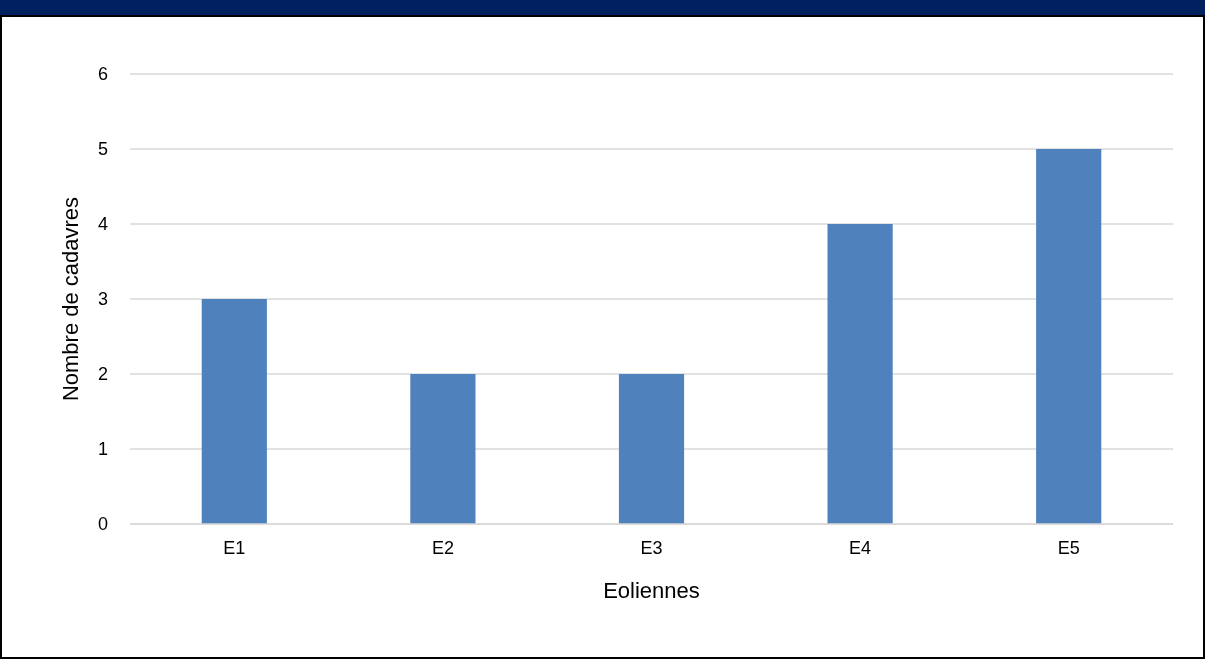 The height and width of the screenshot is (659, 1205). I want to click on x-tick-label: E1, so click(234, 548).